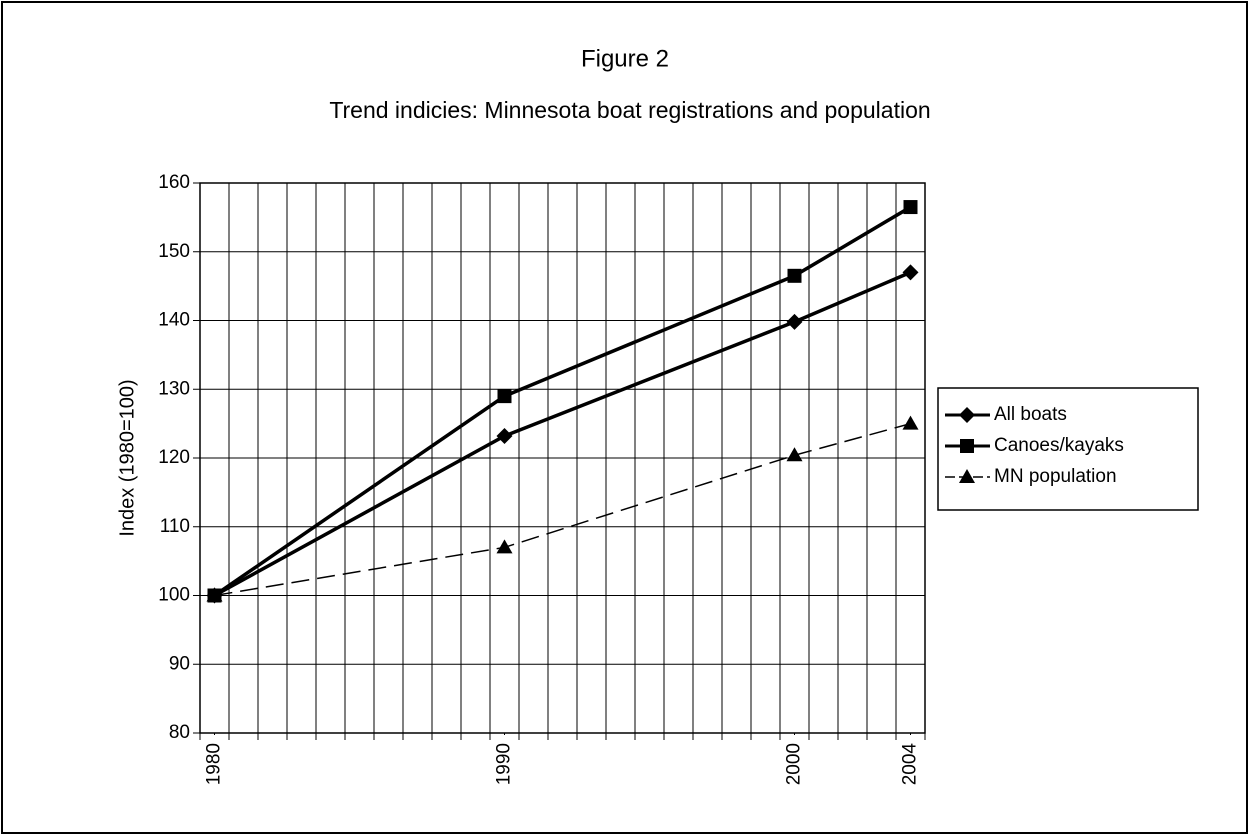 This screenshot has width=1250, height=836. What do you see at coordinates (504, 764) in the screenshot?
I see `x-tick-label: 1990` at bounding box center [504, 764].